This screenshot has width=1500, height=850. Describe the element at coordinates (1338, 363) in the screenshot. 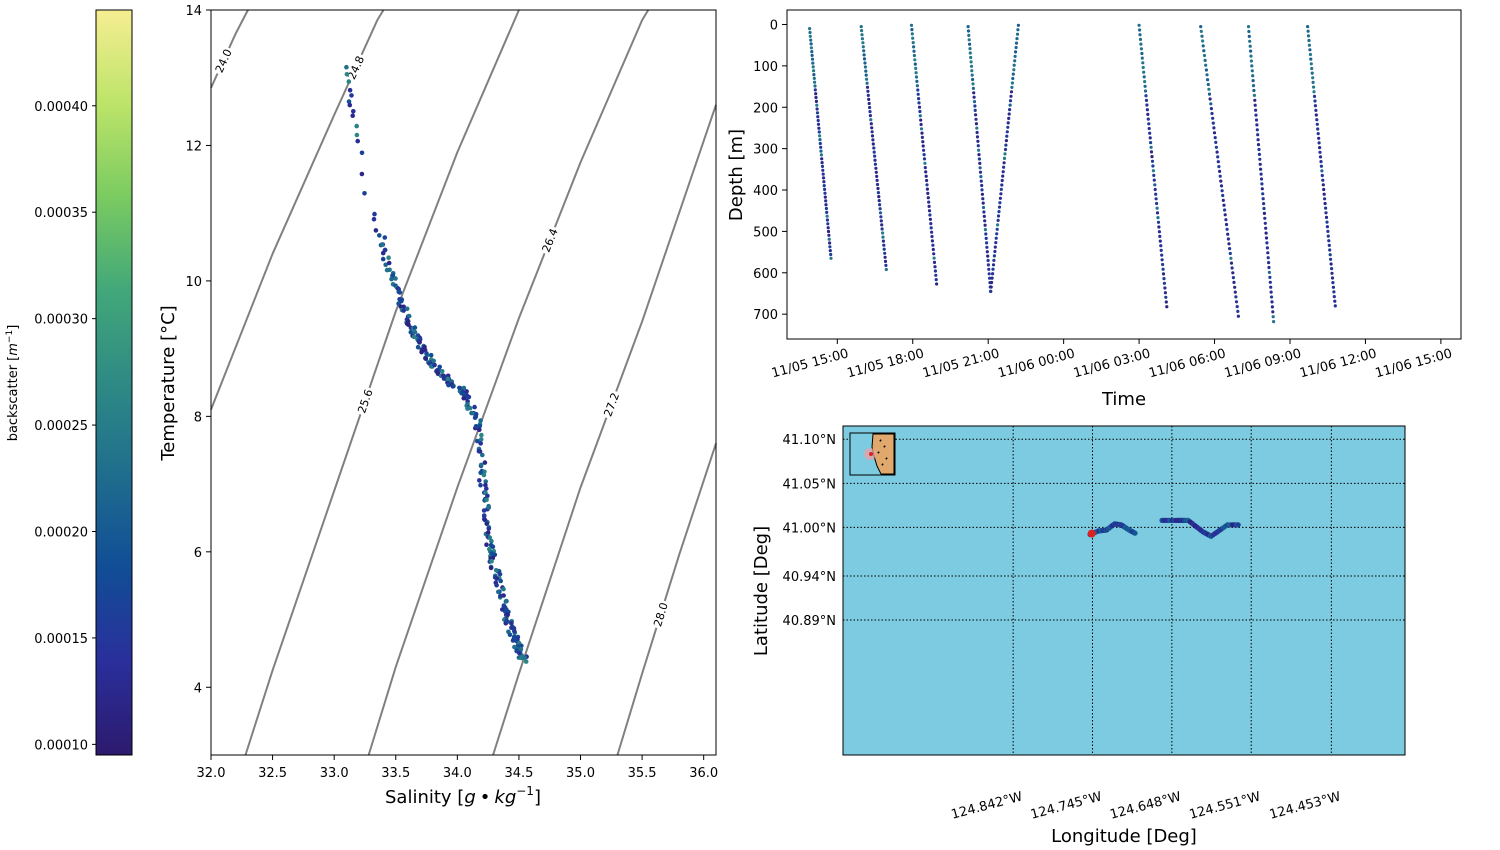

I see `dt-xtick-label: 11/06 12:00` at that location.